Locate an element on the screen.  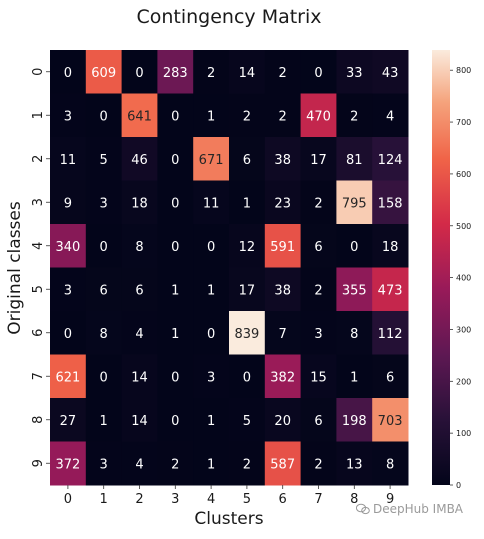
cell-value-label: 5 is located at coordinates (104, 160).